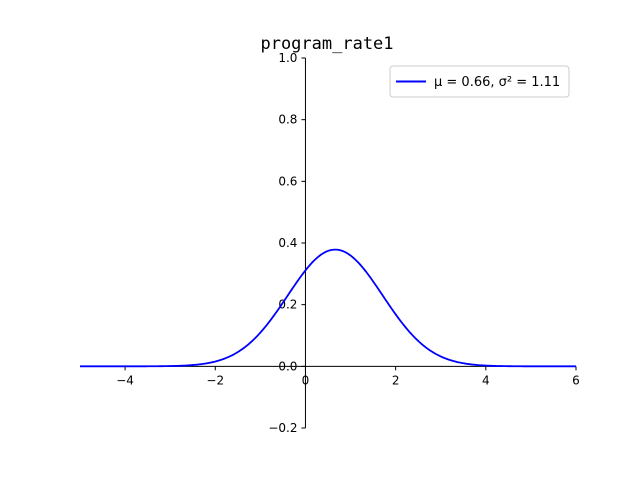 This screenshot has height=480, width=640. I want to click on x-tick-label: 2, so click(396, 380).